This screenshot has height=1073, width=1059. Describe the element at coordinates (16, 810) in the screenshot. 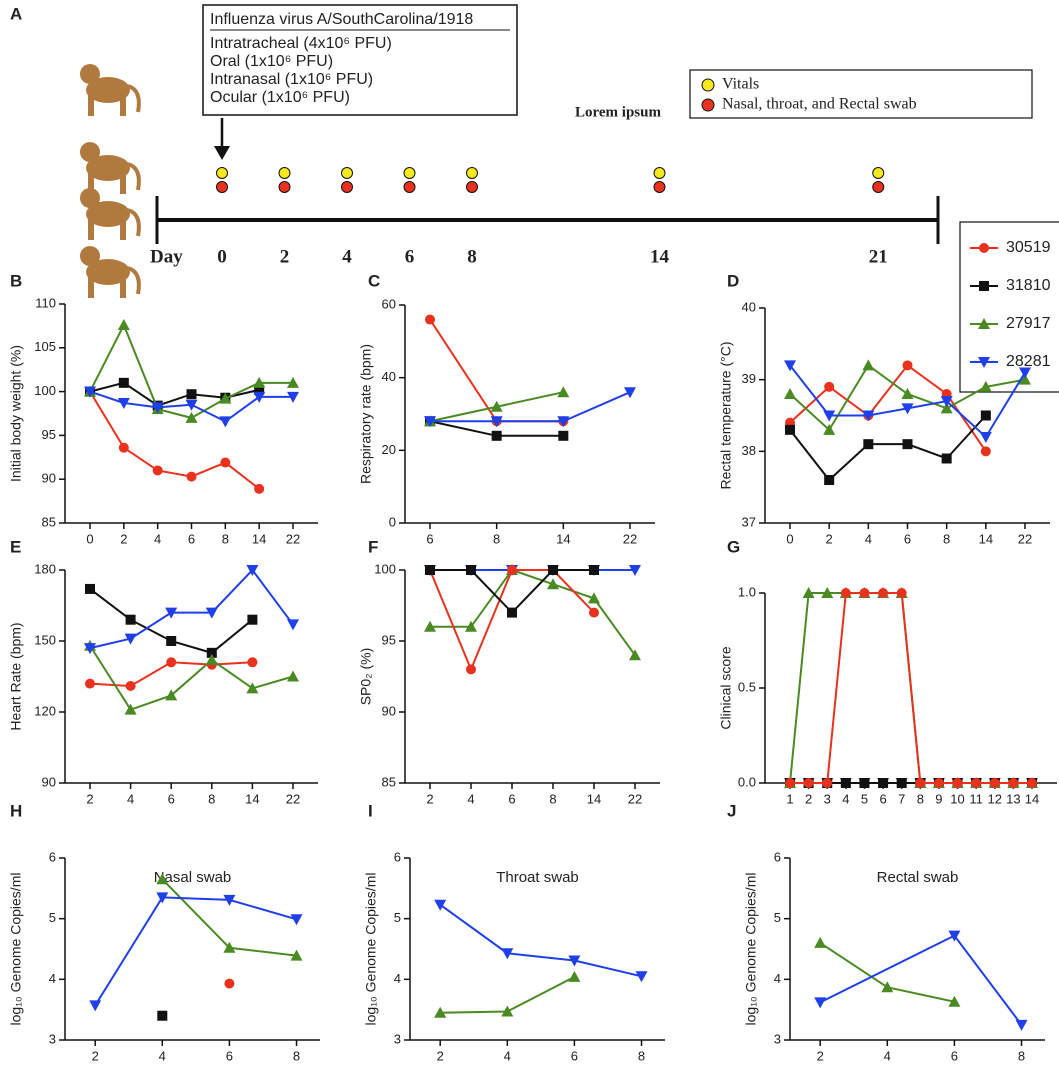

I see `panel-label: H` at that location.